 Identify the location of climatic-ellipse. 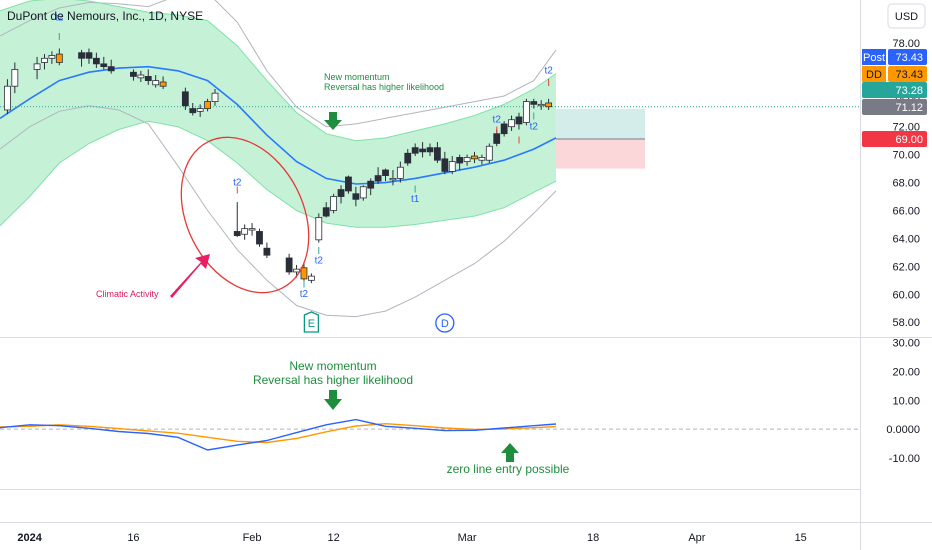
(245, 215).